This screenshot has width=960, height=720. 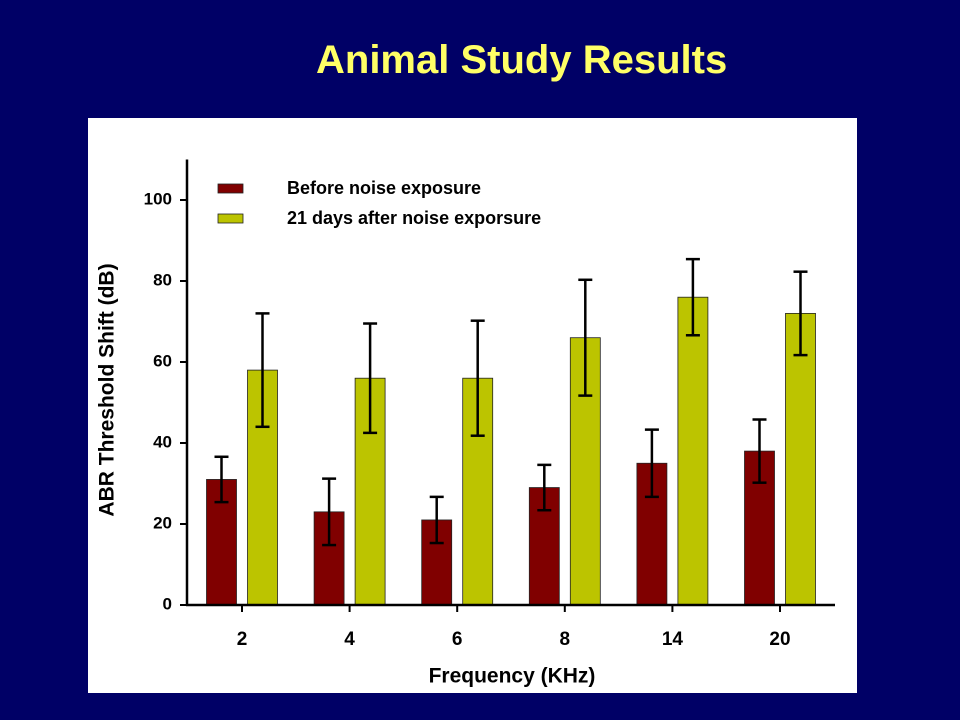 I want to click on slide-title: Animal Study Results, so click(x=522, y=60).